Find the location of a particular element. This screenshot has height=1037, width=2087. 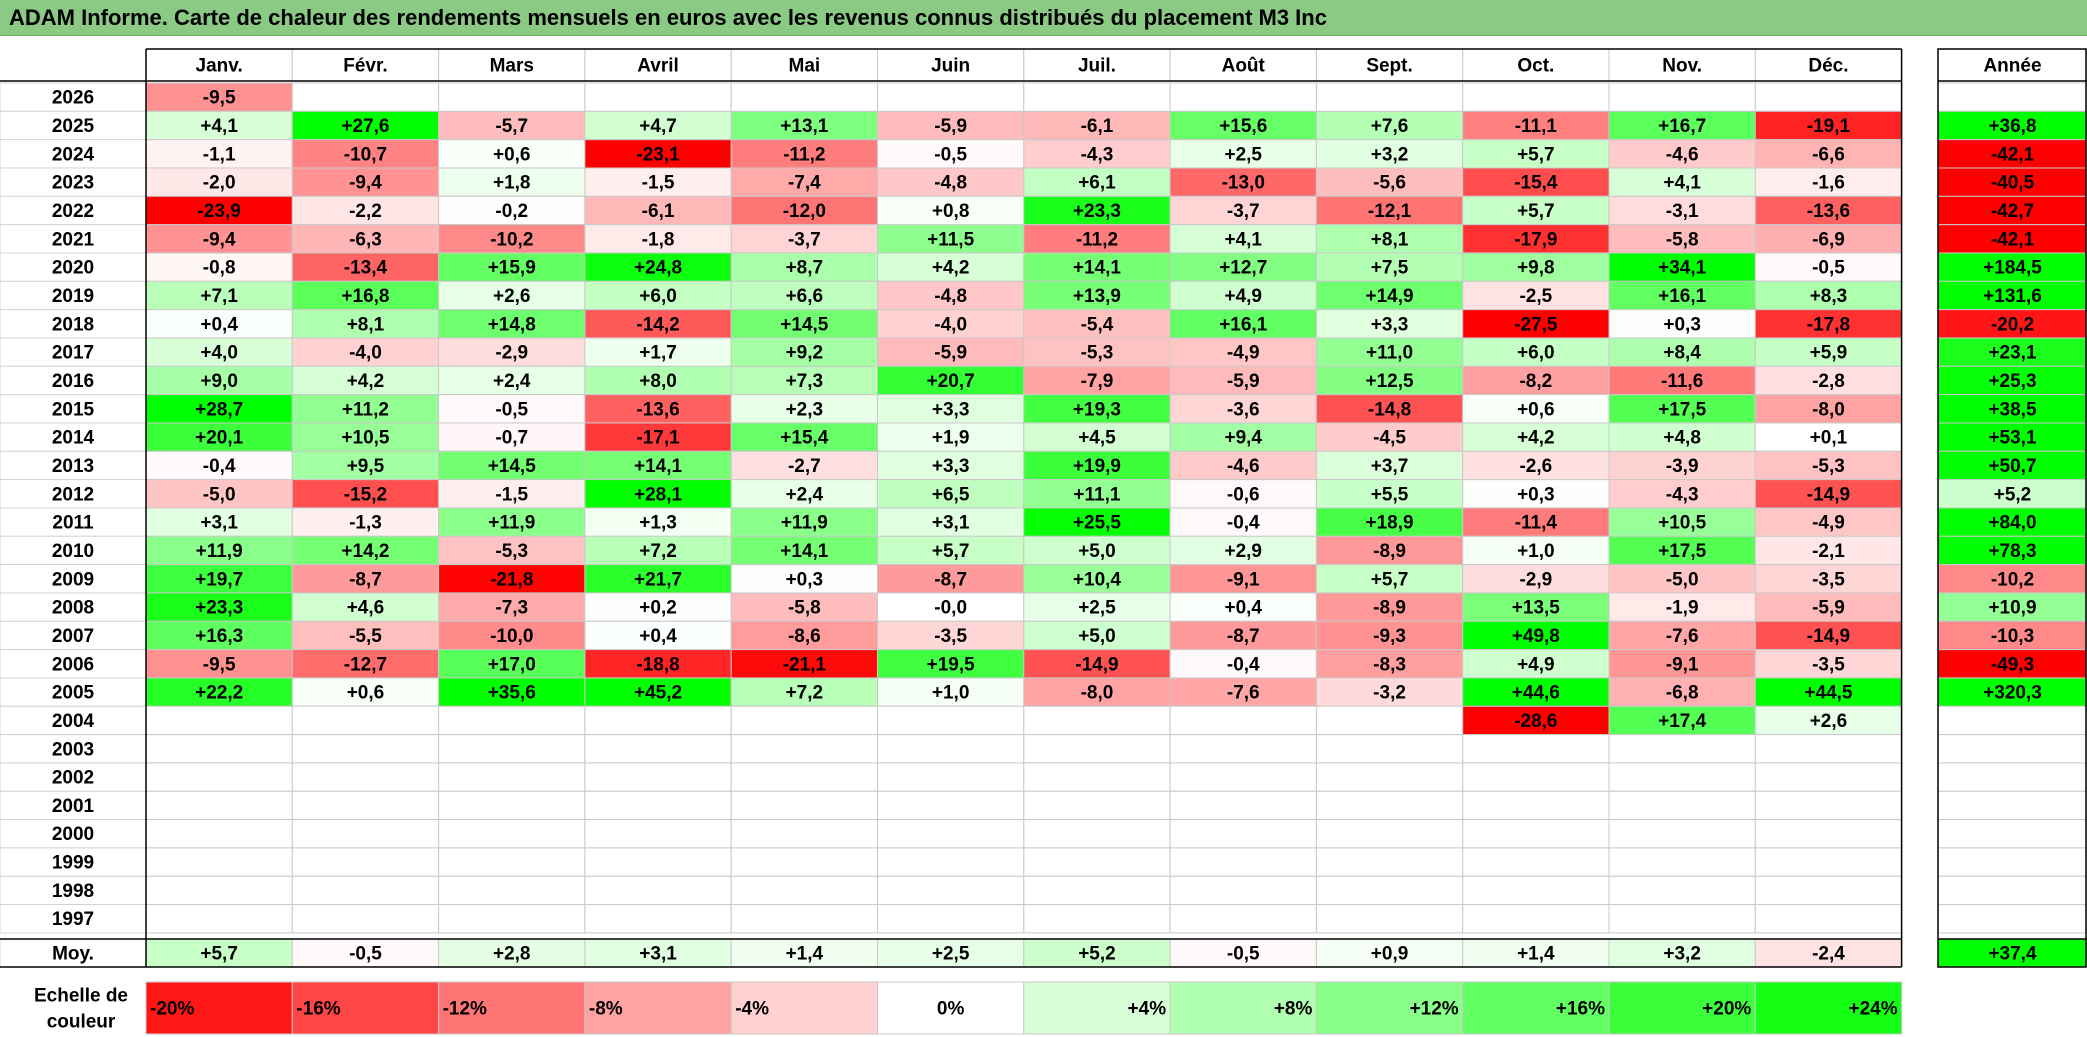

annual-value: -20,2 is located at coordinates (2012, 324).